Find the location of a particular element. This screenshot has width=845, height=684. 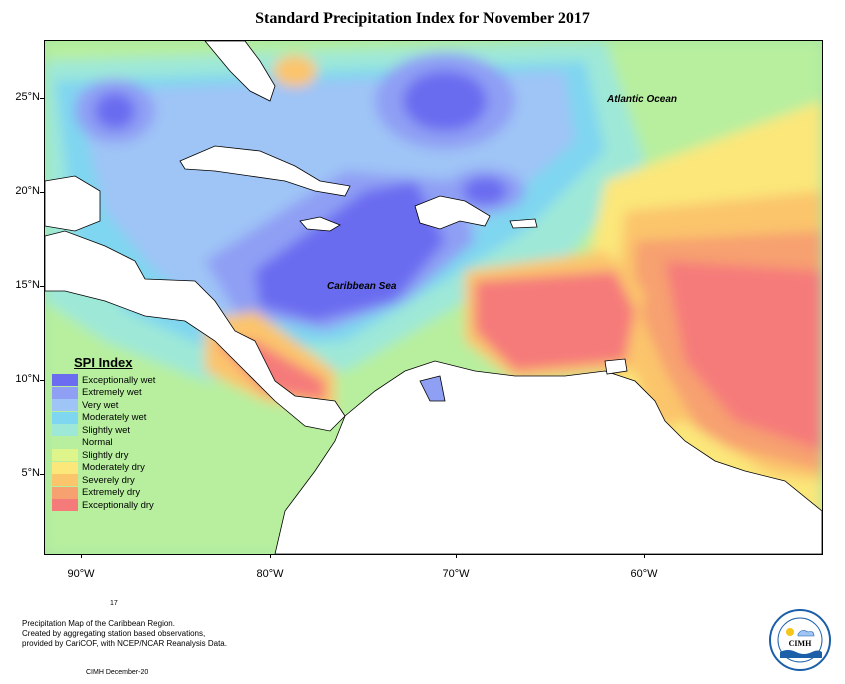

legend-label: Extremely wet is located at coordinates (112, 393).